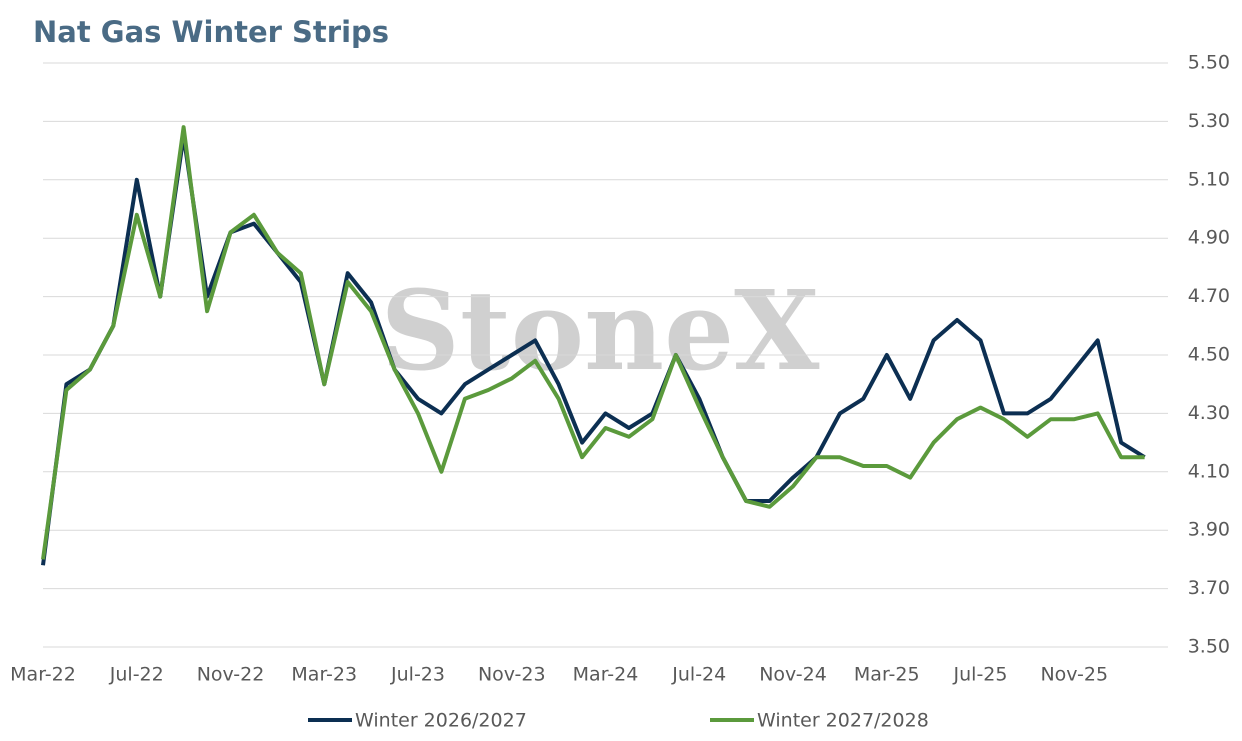  I want to click on x-tick-label: Mar-23, so click(324, 675).